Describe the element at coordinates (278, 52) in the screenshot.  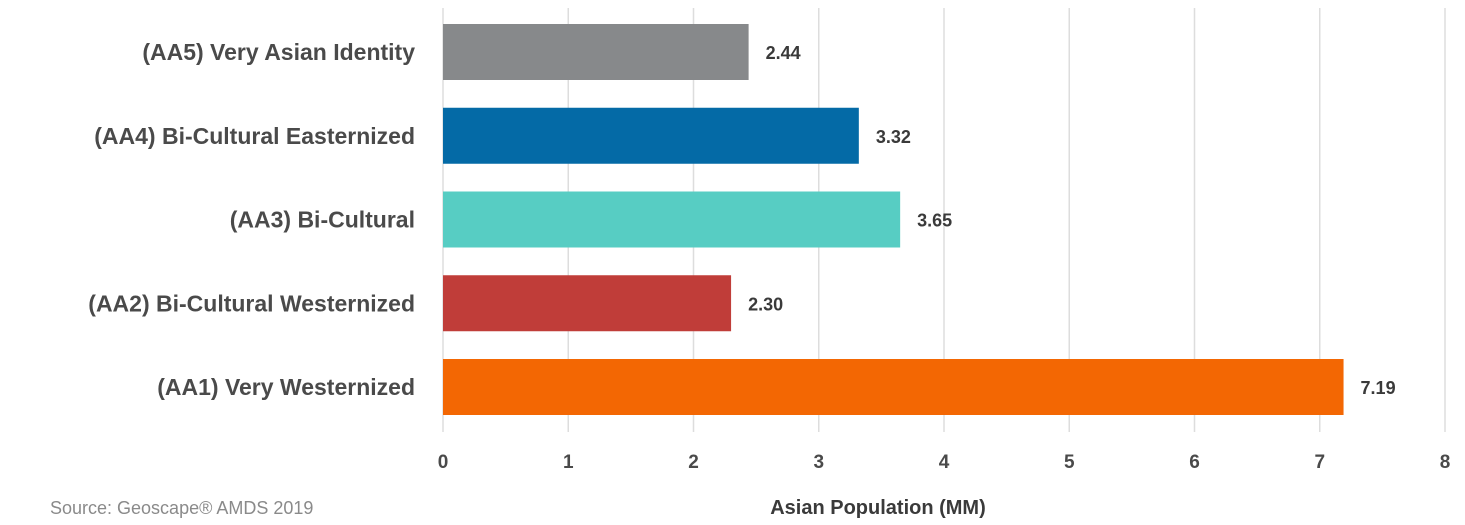
I see `category-label: (AA5) Very Asian Identity` at that location.